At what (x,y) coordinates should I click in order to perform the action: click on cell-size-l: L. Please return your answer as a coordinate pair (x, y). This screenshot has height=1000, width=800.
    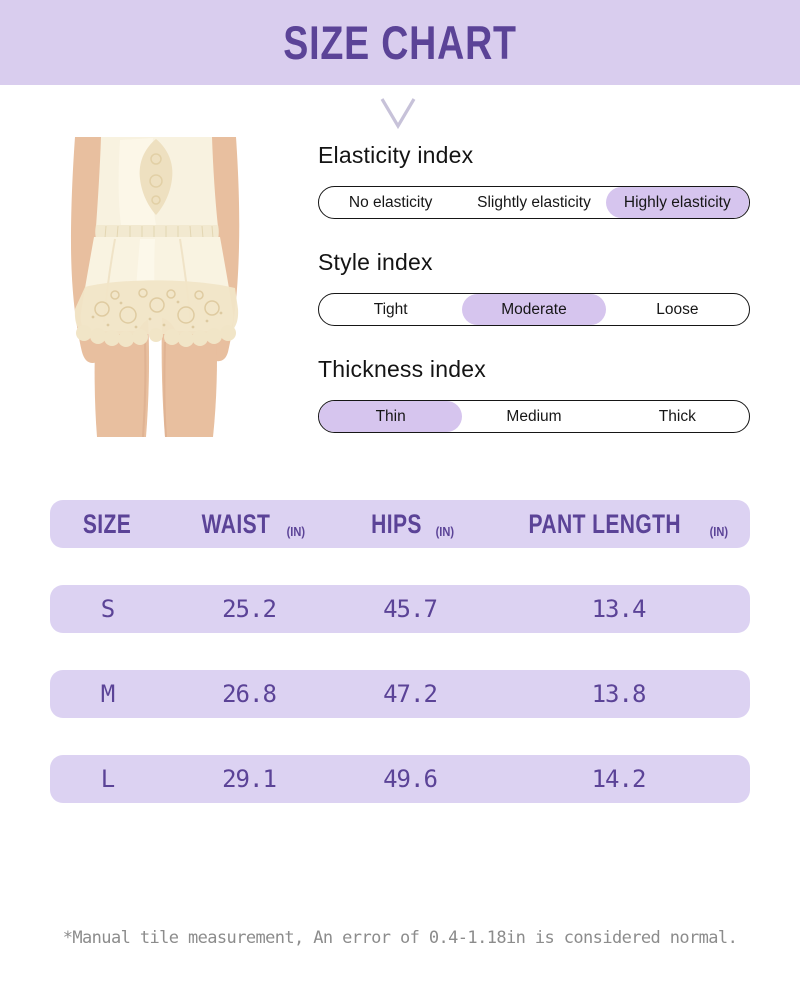
    Looking at the image, I should click on (107, 779).